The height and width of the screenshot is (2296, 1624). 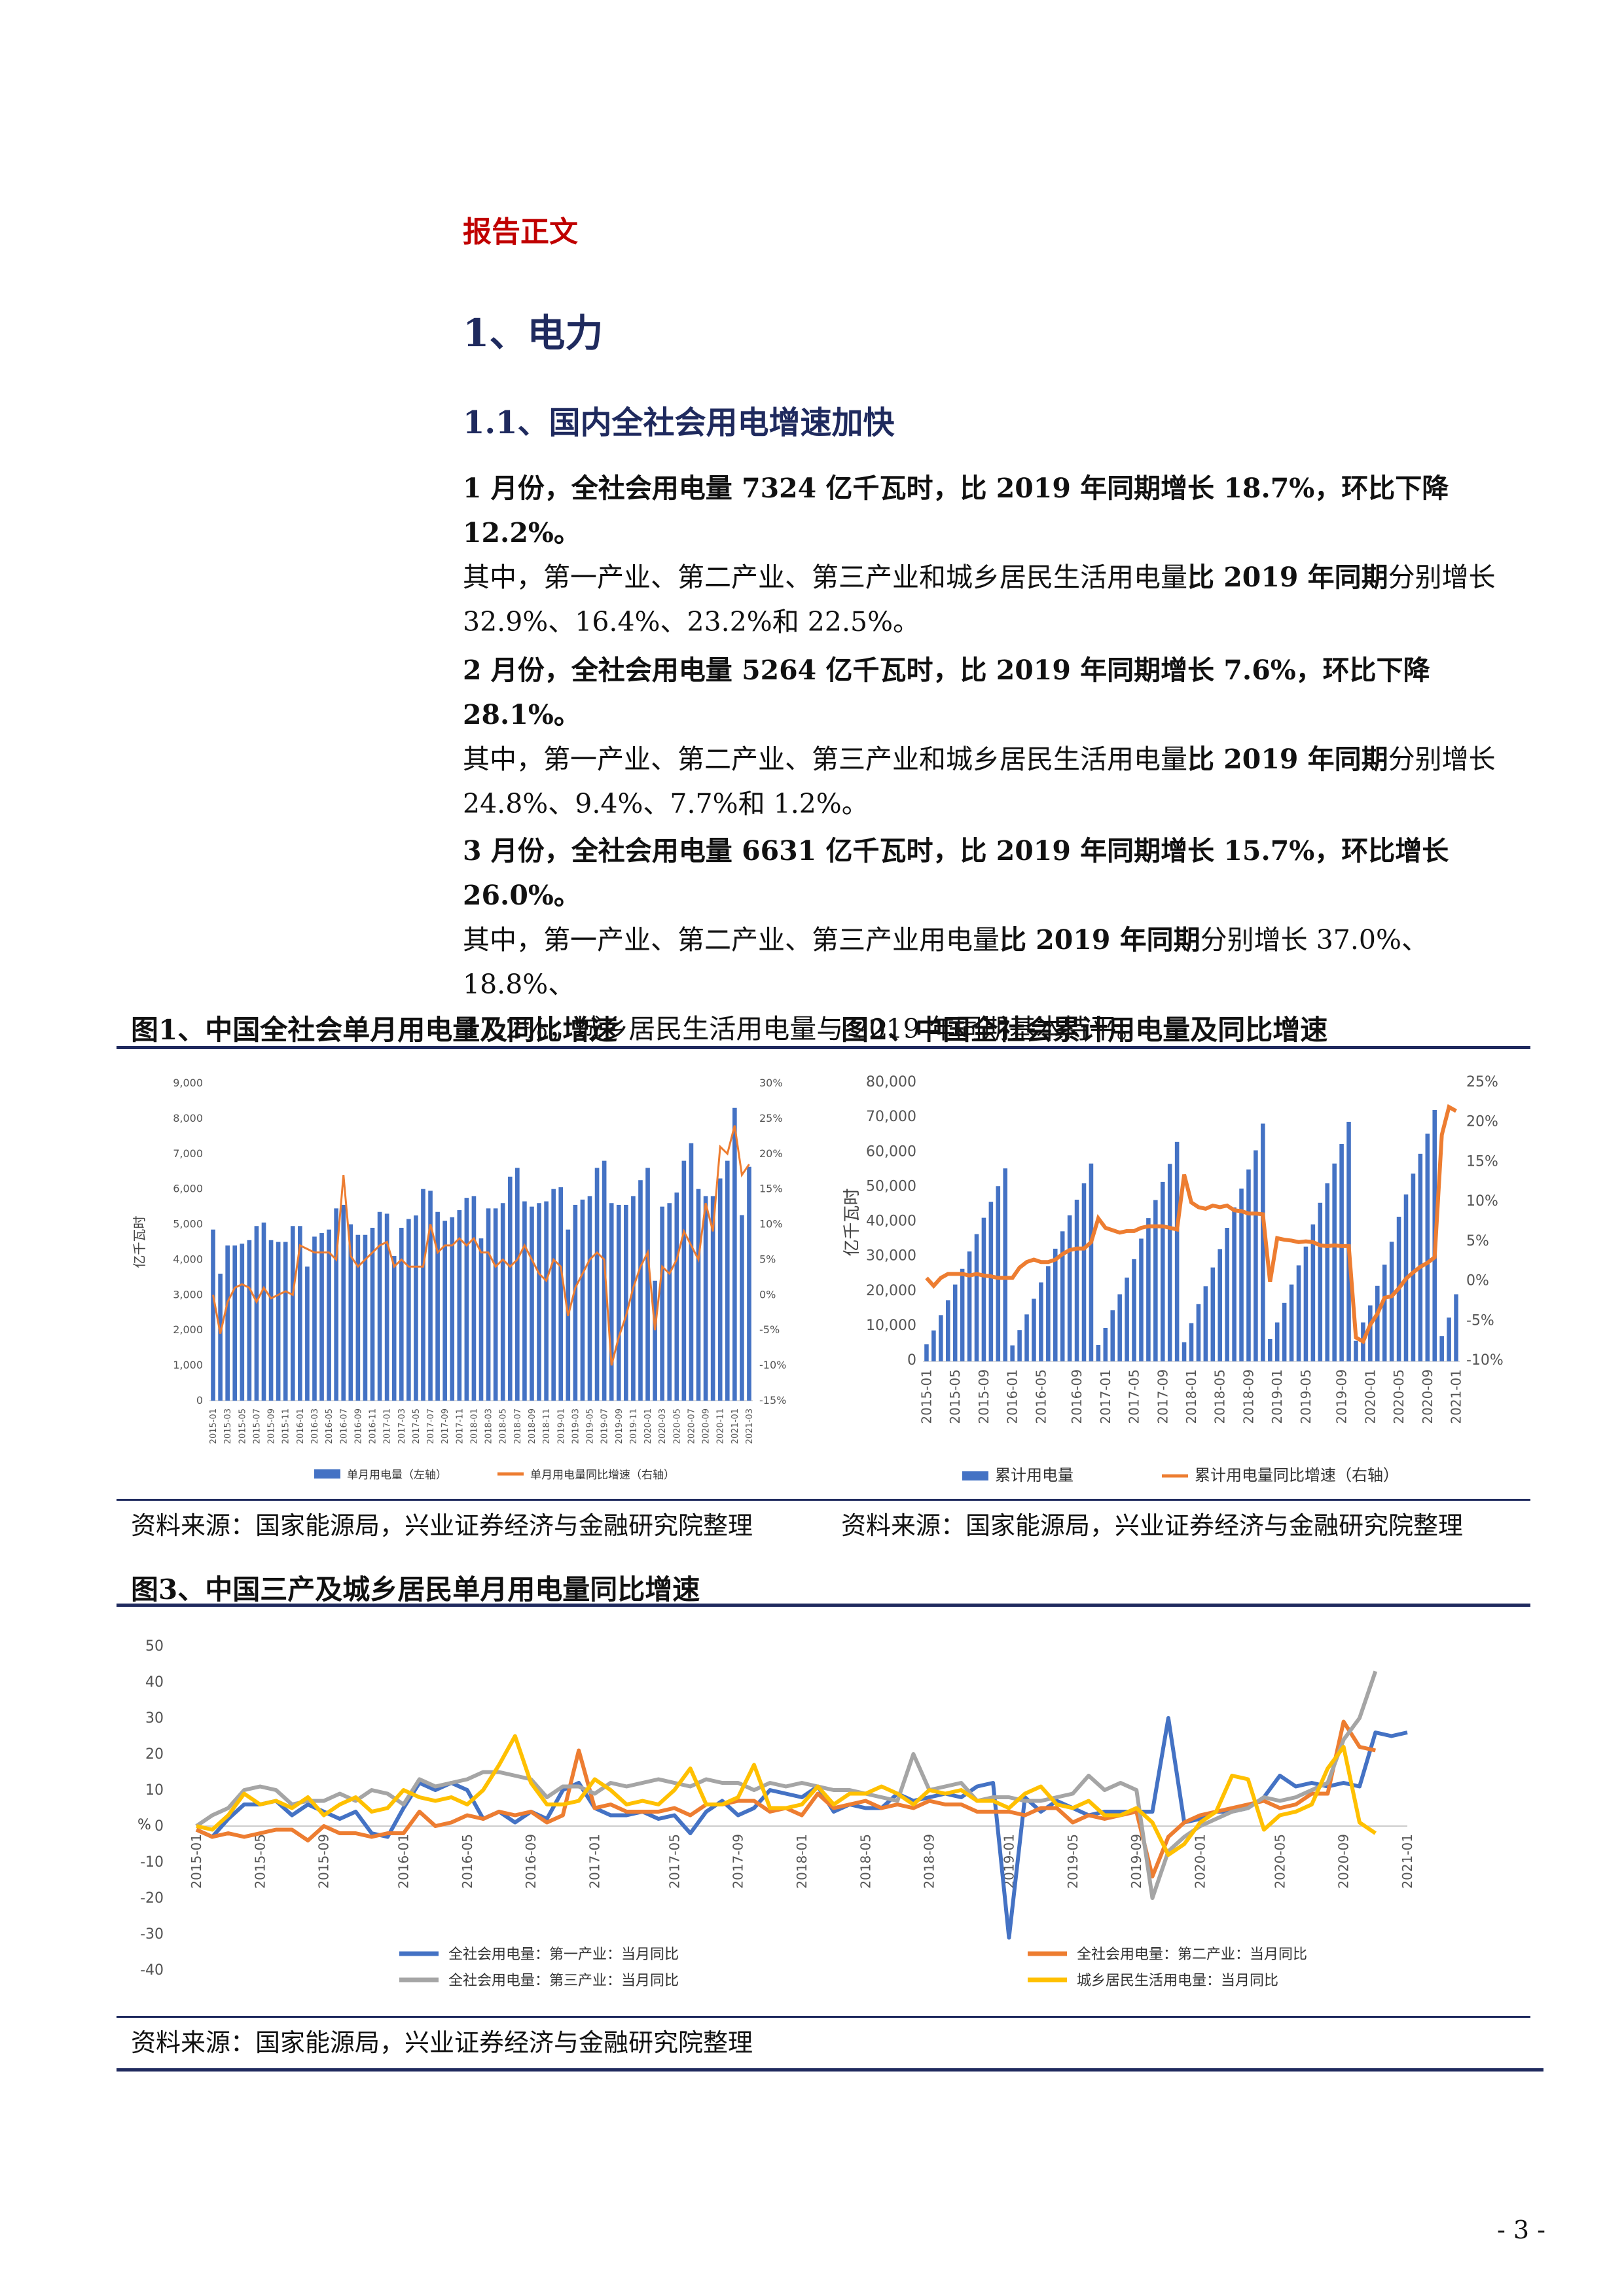 What do you see at coordinates (803, 1029) in the screenshot?
I see `paragraph-mar-values: 17.2%，城乡居民生活用电量与 2019 年同期基本持平。` at bounding box center [803, 1029].